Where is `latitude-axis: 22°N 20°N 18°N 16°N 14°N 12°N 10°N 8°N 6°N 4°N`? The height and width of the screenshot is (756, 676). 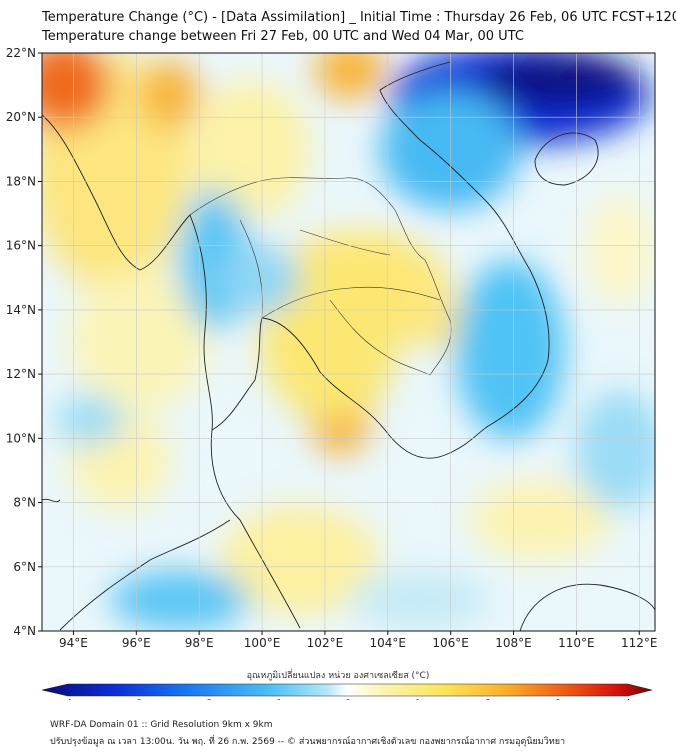
latitude-axis: 22°N 20°N 18°N 16°N 14°N 12°N 10°N 8°N 6°N 4°N is located at coordinates (24, 342).